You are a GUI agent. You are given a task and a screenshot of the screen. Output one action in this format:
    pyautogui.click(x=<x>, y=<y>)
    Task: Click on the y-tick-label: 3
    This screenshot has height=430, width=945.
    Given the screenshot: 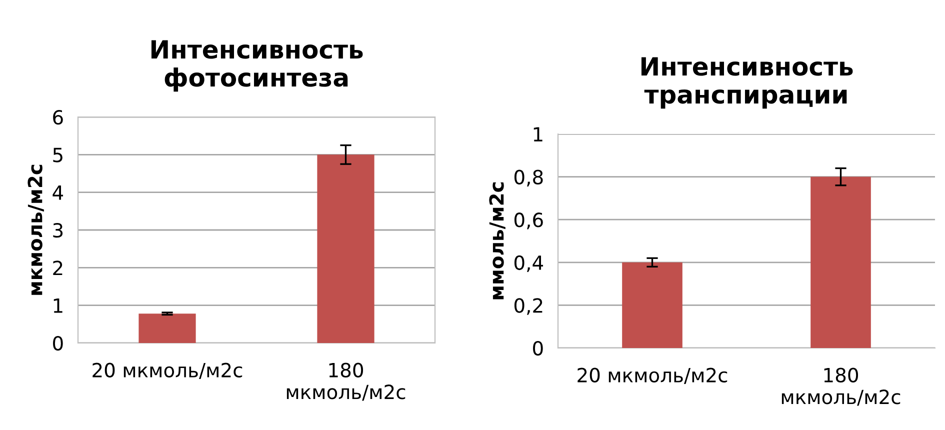 What is the action you would take?
    pyautogui.click(x=58, y=230)
    